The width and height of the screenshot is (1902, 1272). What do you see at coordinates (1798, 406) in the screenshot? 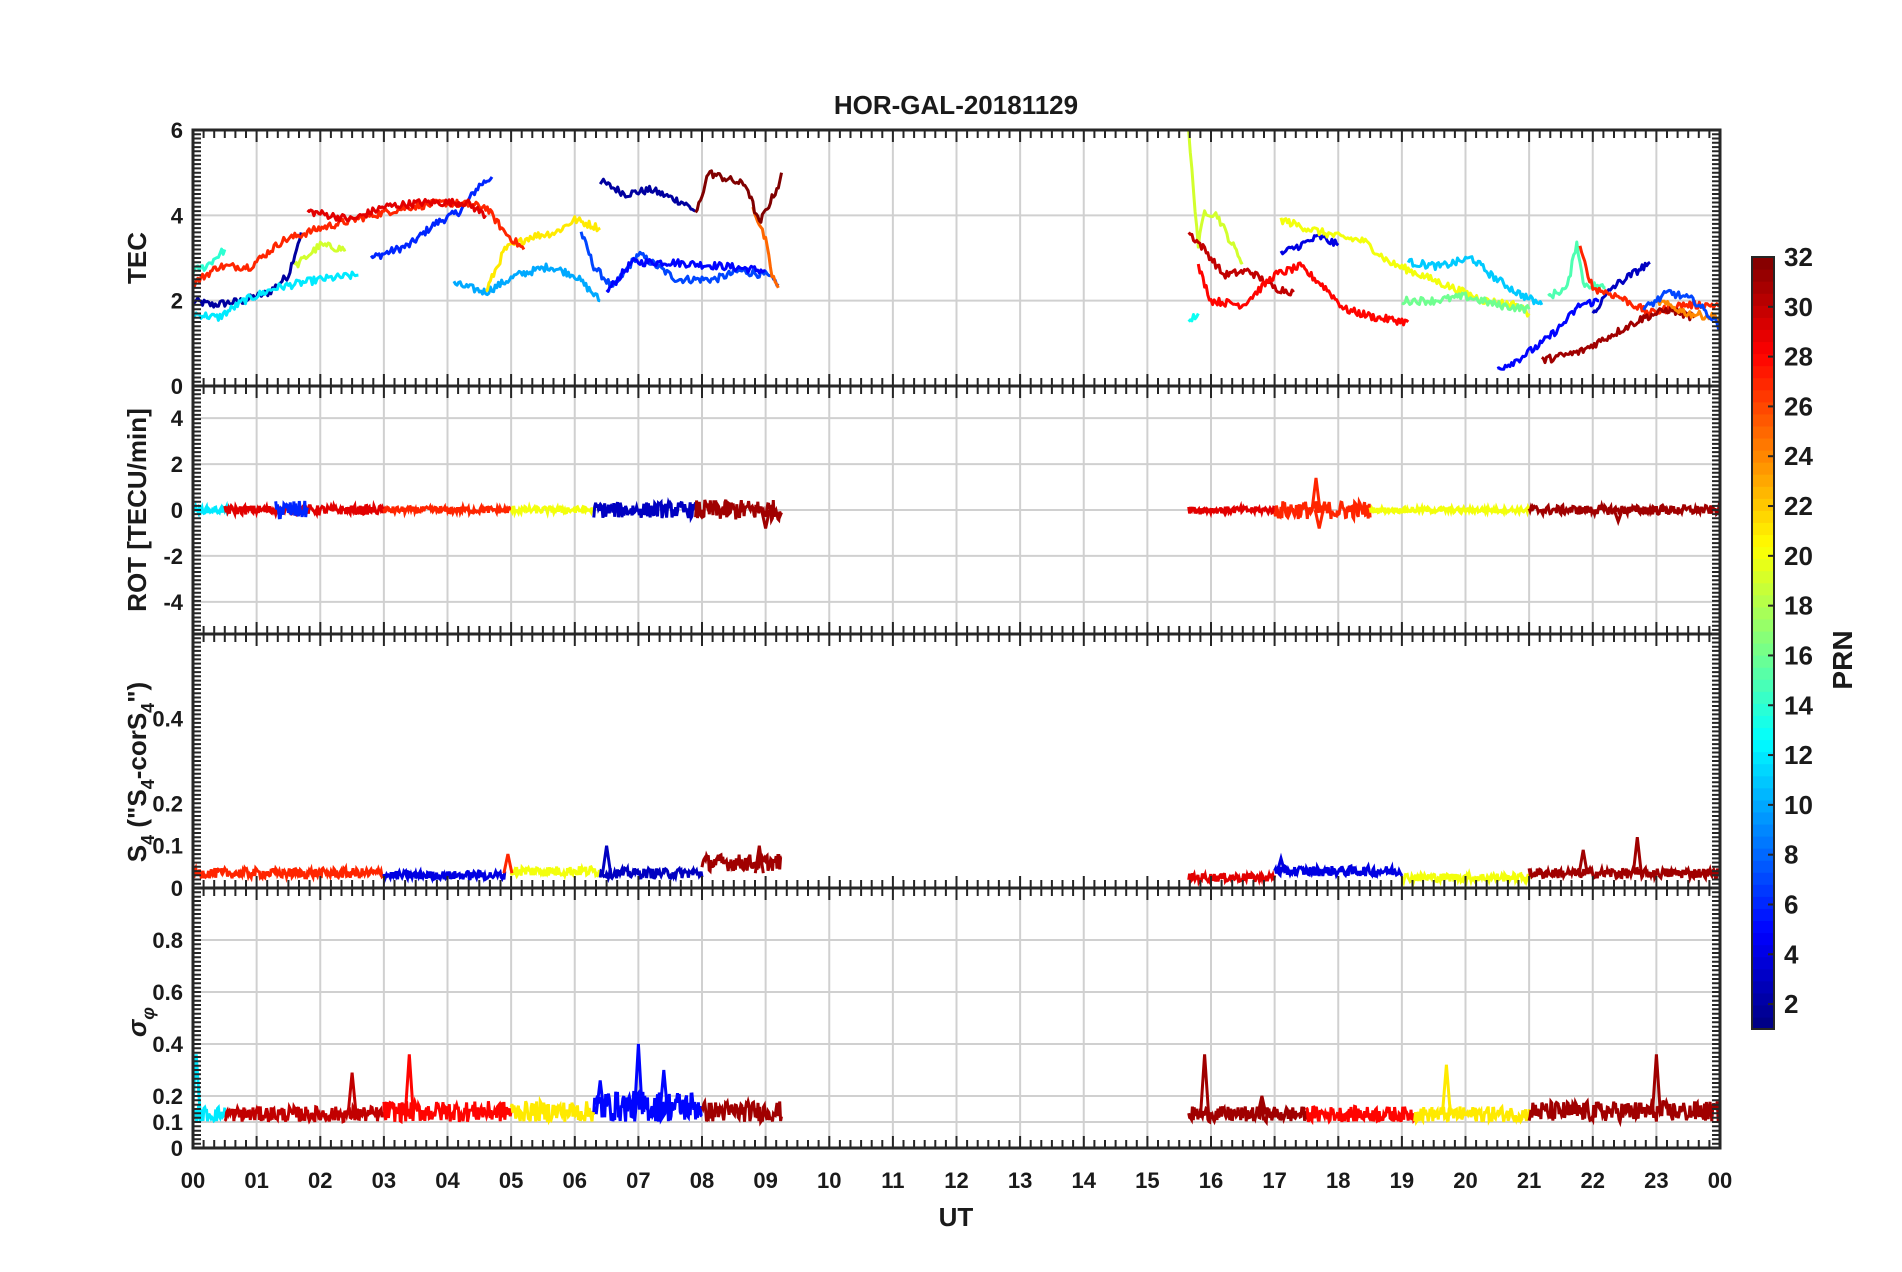
I see `colorbar-tick-label: 26` at bounding box center [1798, 406].